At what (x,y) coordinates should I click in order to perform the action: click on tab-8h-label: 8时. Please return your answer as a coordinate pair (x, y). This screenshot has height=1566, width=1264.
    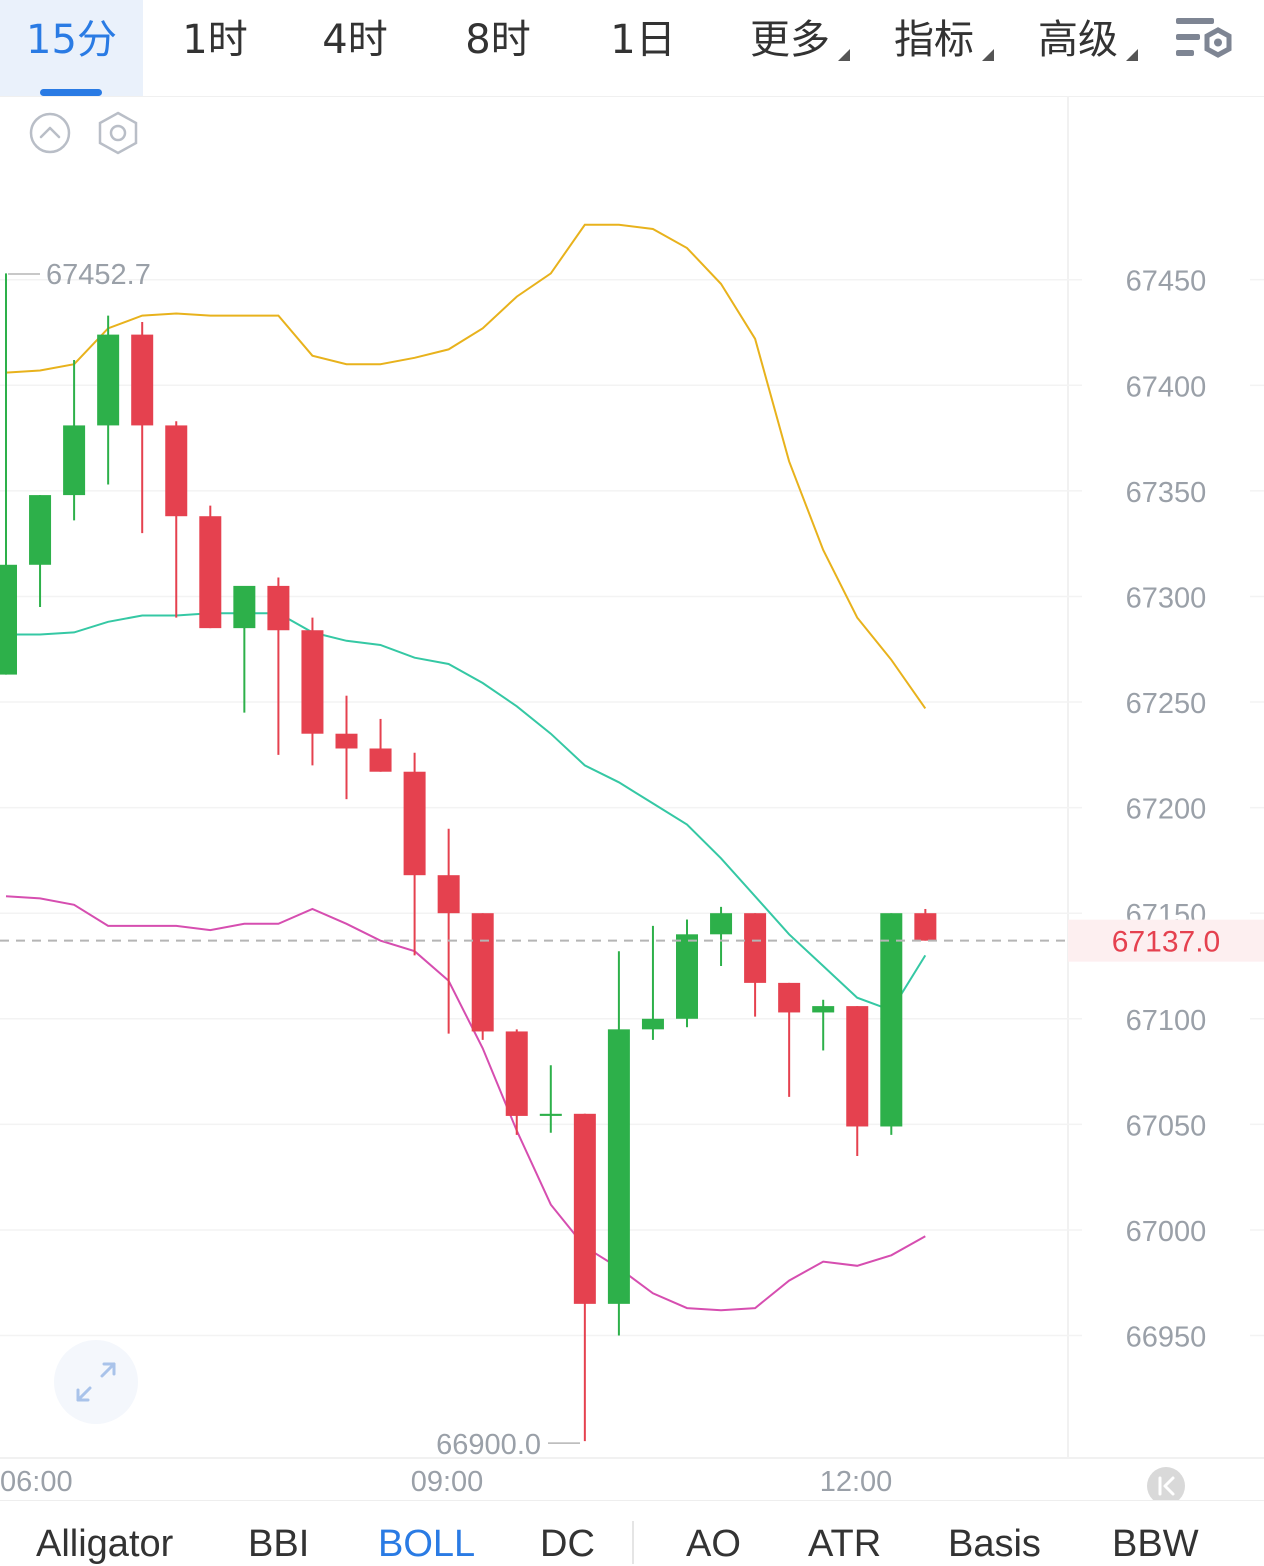
    Looking at the image, I should click on (498, 40).